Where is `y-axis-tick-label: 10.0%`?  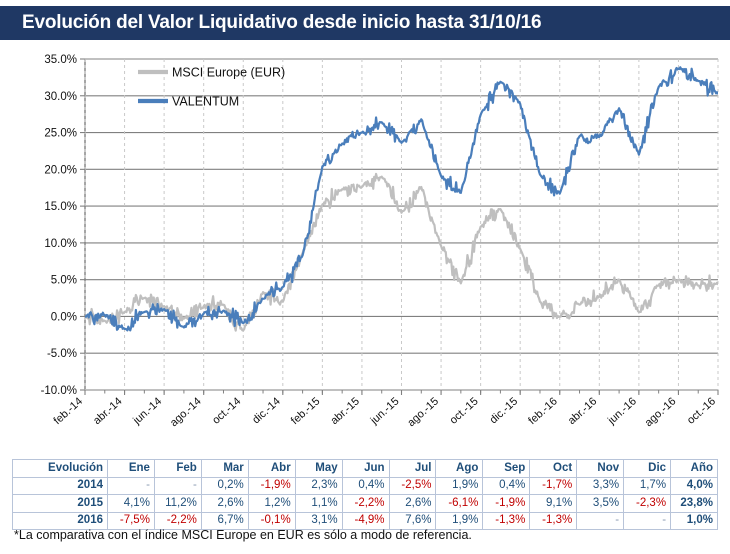
y-axis-tick-label: 10.0% is located at coordinates (60, 244).